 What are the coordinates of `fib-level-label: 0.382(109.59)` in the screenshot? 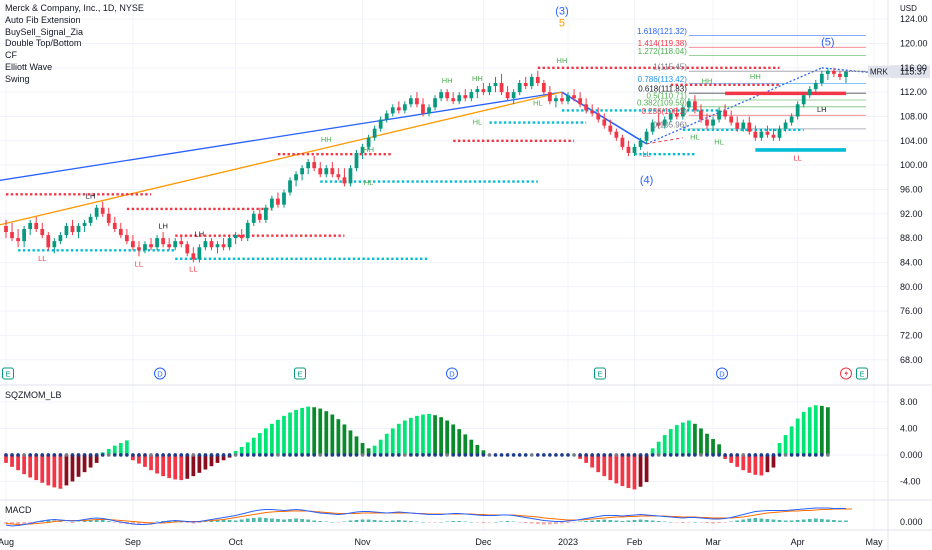 It's located at (662, 102).